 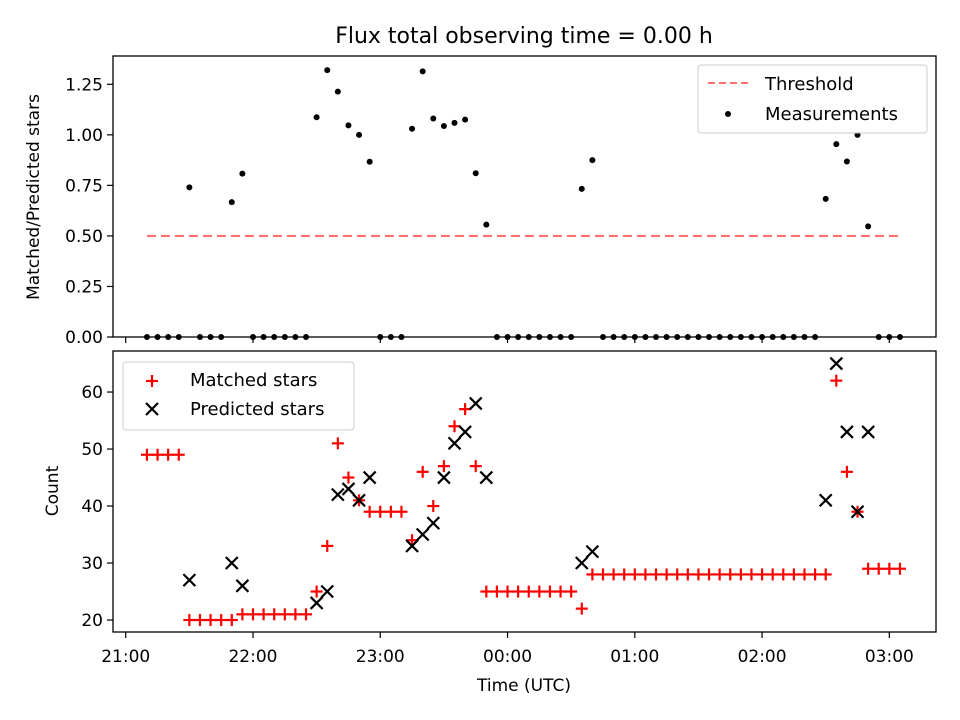 I want to click on matched-legend-label: Matched stars, so click(x=253, y=380).